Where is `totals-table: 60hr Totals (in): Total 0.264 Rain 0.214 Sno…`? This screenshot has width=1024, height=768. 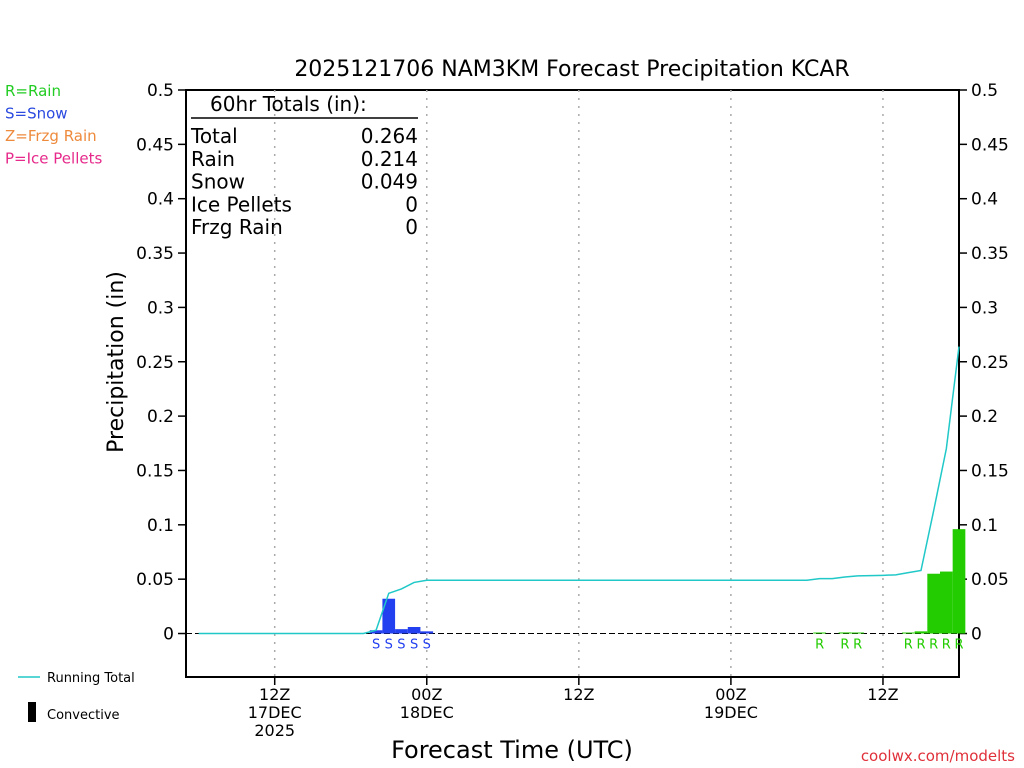
totals-table: 60hr Totals (in): Total 0.264 Rain 0.214 Sno… is located at coordinates (304, 165).